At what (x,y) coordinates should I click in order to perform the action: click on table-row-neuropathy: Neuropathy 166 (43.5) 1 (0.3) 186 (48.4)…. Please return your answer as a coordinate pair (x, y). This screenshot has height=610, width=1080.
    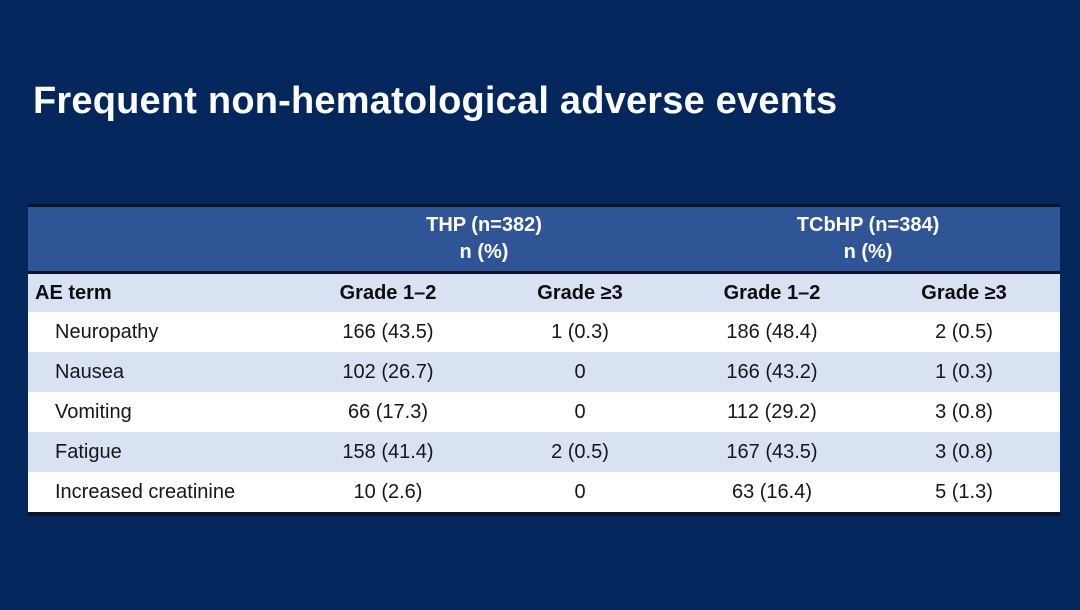
    Looking at the image, I should click on (544, 332).